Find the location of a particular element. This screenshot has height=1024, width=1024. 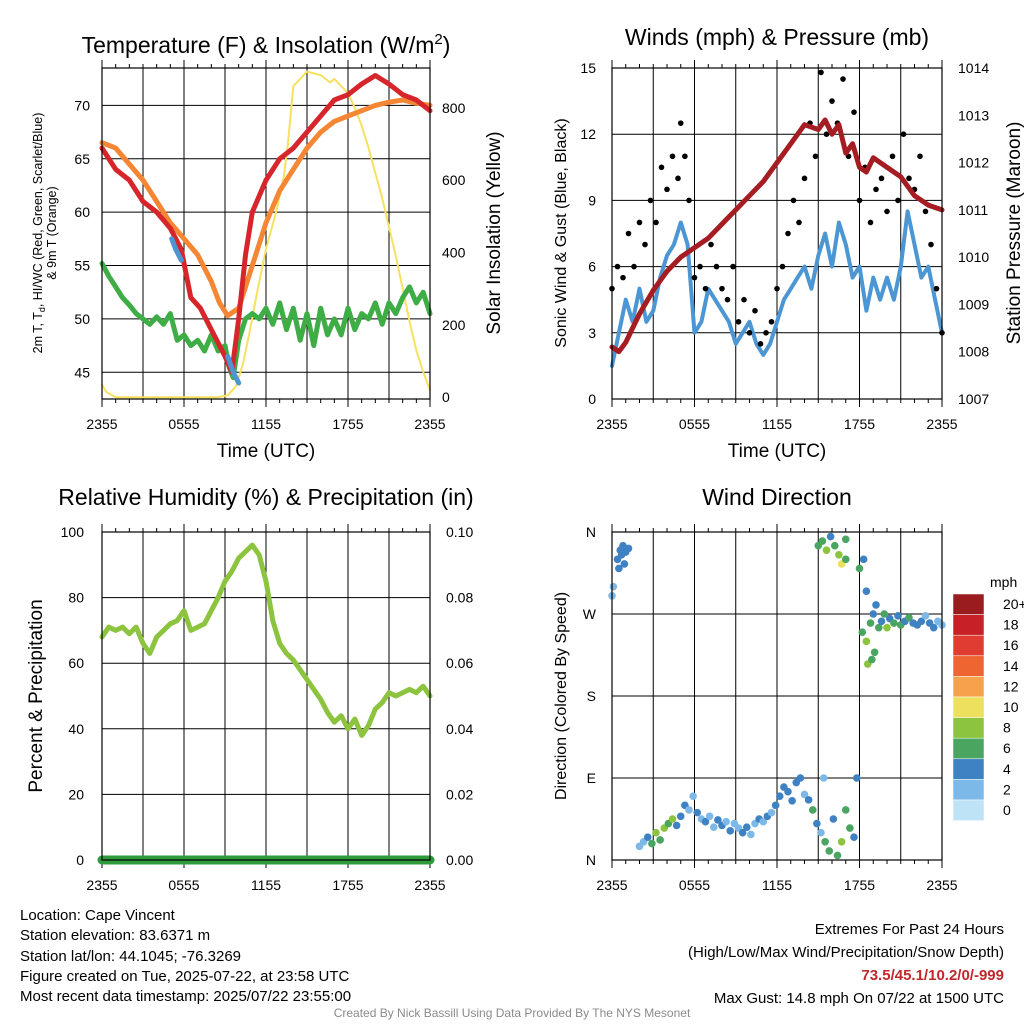

y2-tick-label: 1007 is located at coordinates (973, 399).